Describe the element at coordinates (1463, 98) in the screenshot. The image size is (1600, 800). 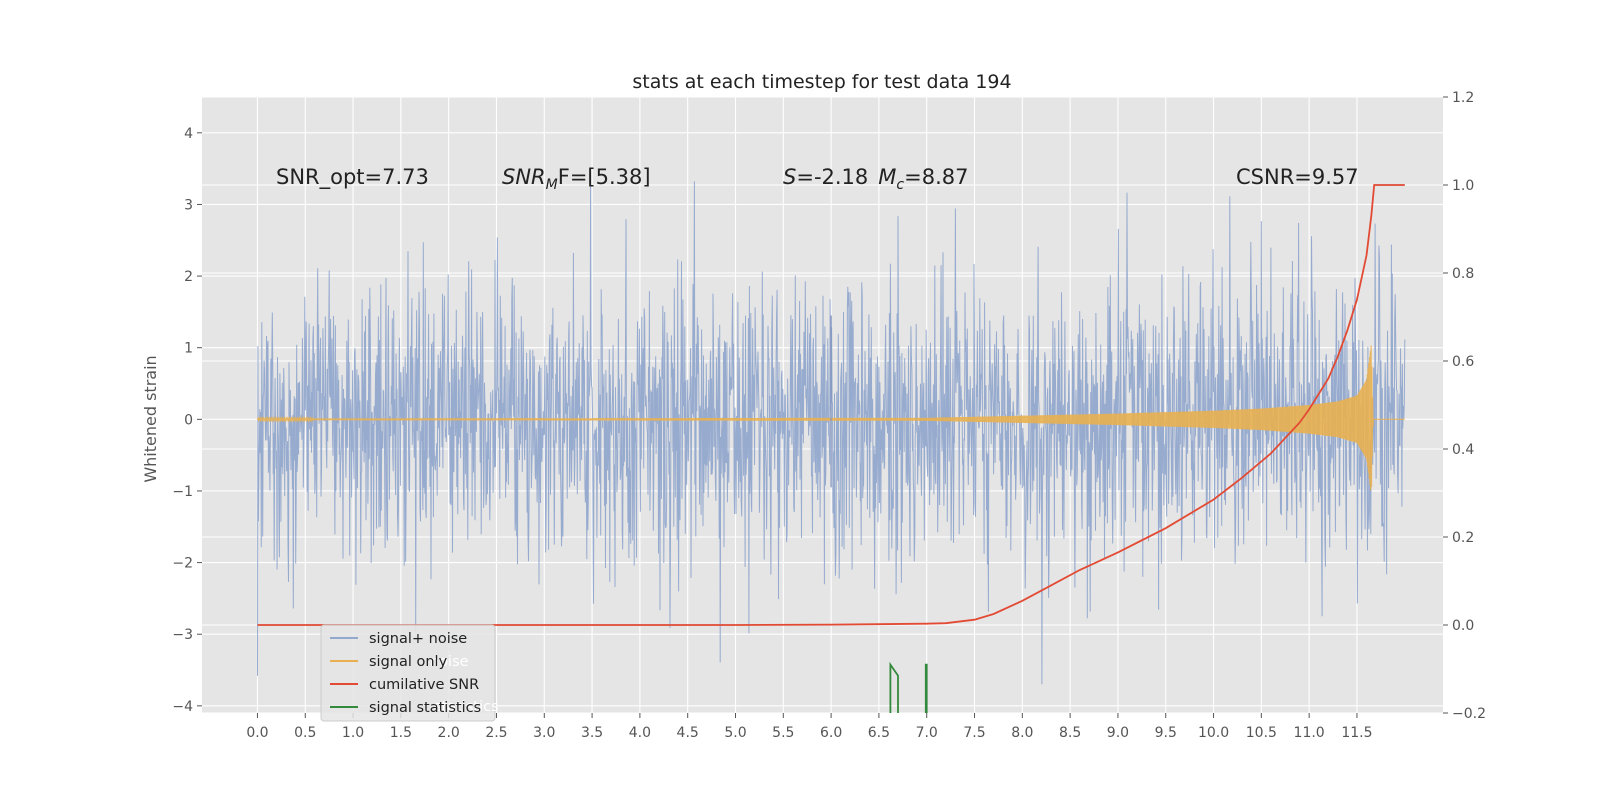
I see `y2-tick-label: 1.2` at that location.